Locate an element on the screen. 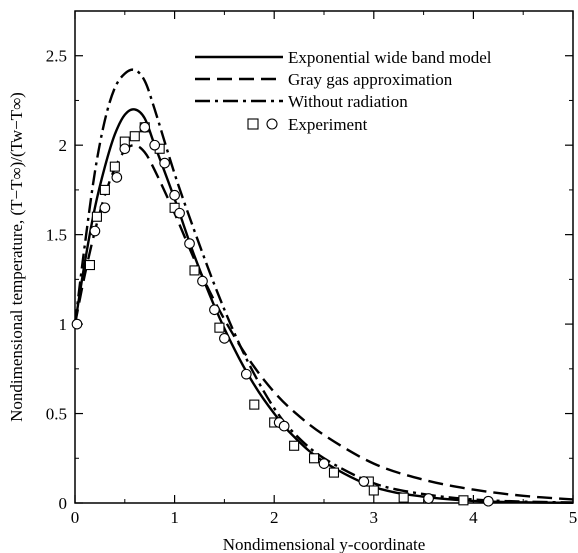 The width and height of the screenshot is (578, 553). x-tick-label: 5 is located at coordinates (573, 517).